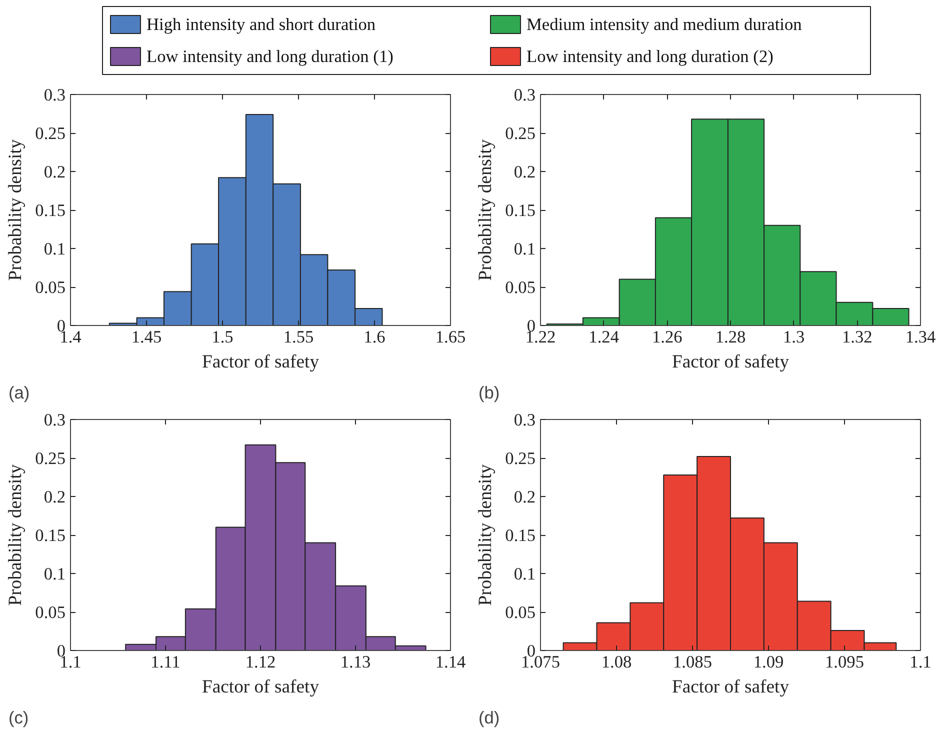 Image resolution: width=947 pixels, height=746 pixels. What do you see at coordinates (450, 662) in the screenshot?
I see `x-tick-label: 1.14` at bounding box center [450, 662].